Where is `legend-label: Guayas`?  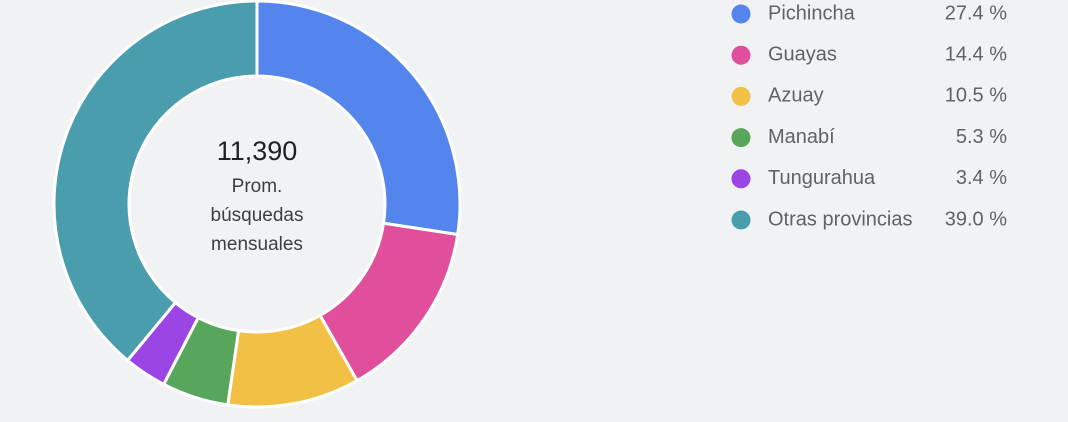 legend-label: Guayas is located at coordinates (802, 54).